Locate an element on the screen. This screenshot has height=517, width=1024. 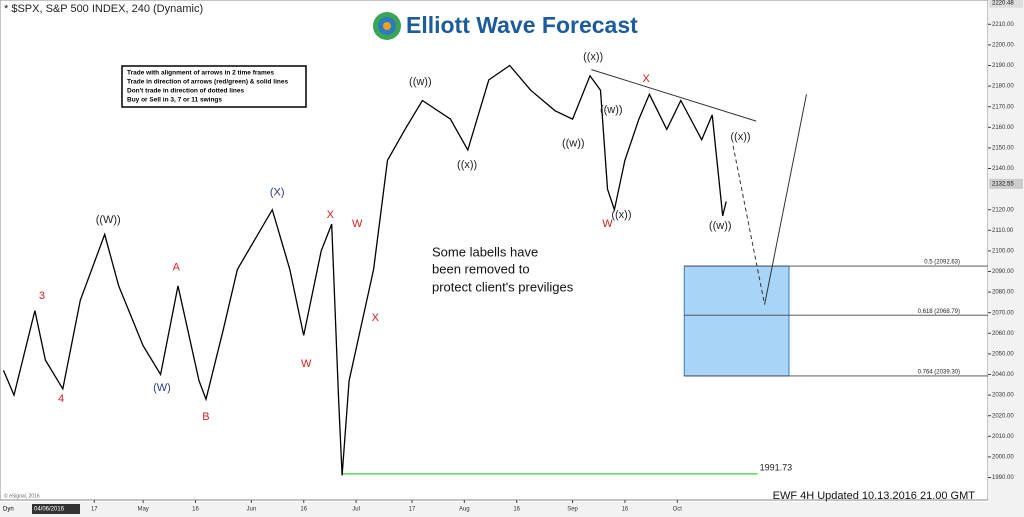
y-tick-label: 2050.00 is located at coordinates (1003, 354).